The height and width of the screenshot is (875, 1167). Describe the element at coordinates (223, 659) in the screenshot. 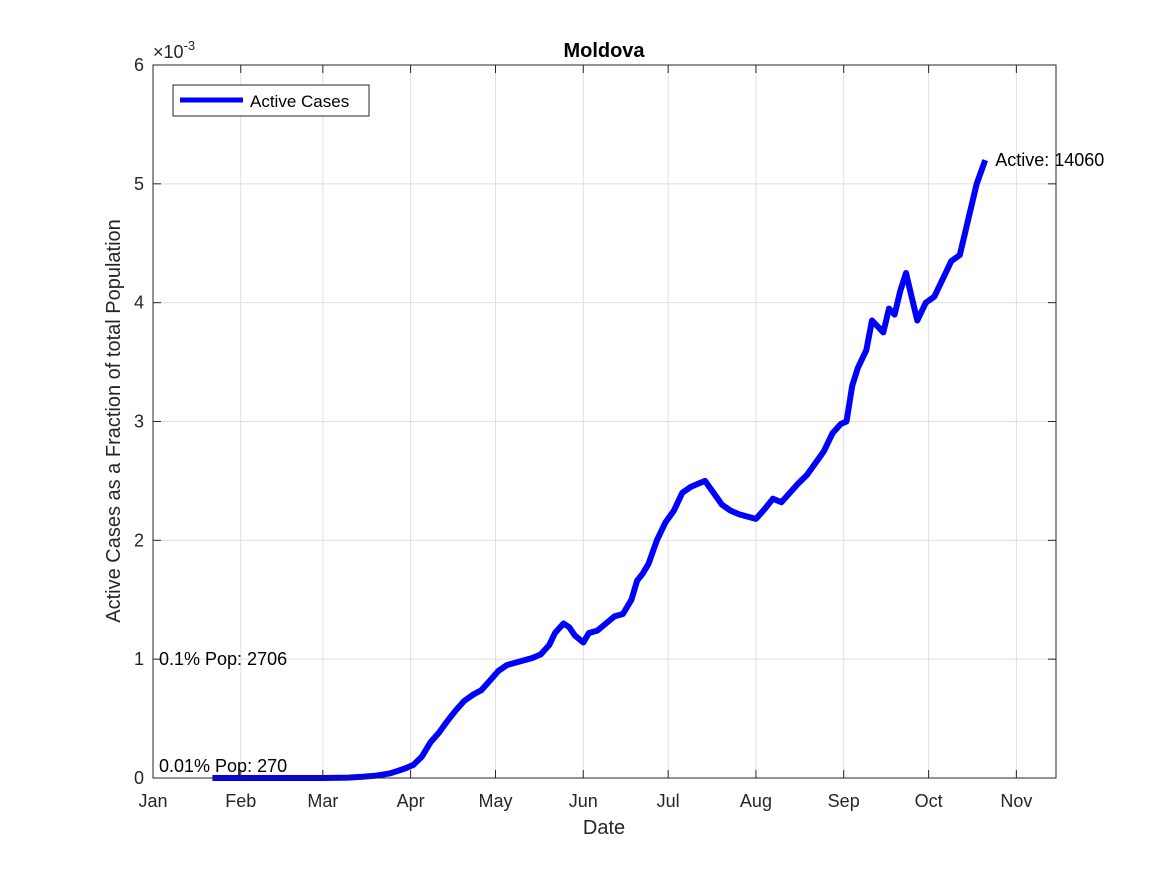

I see `annotation-label: 0.1% Pop: 2706` at that location.